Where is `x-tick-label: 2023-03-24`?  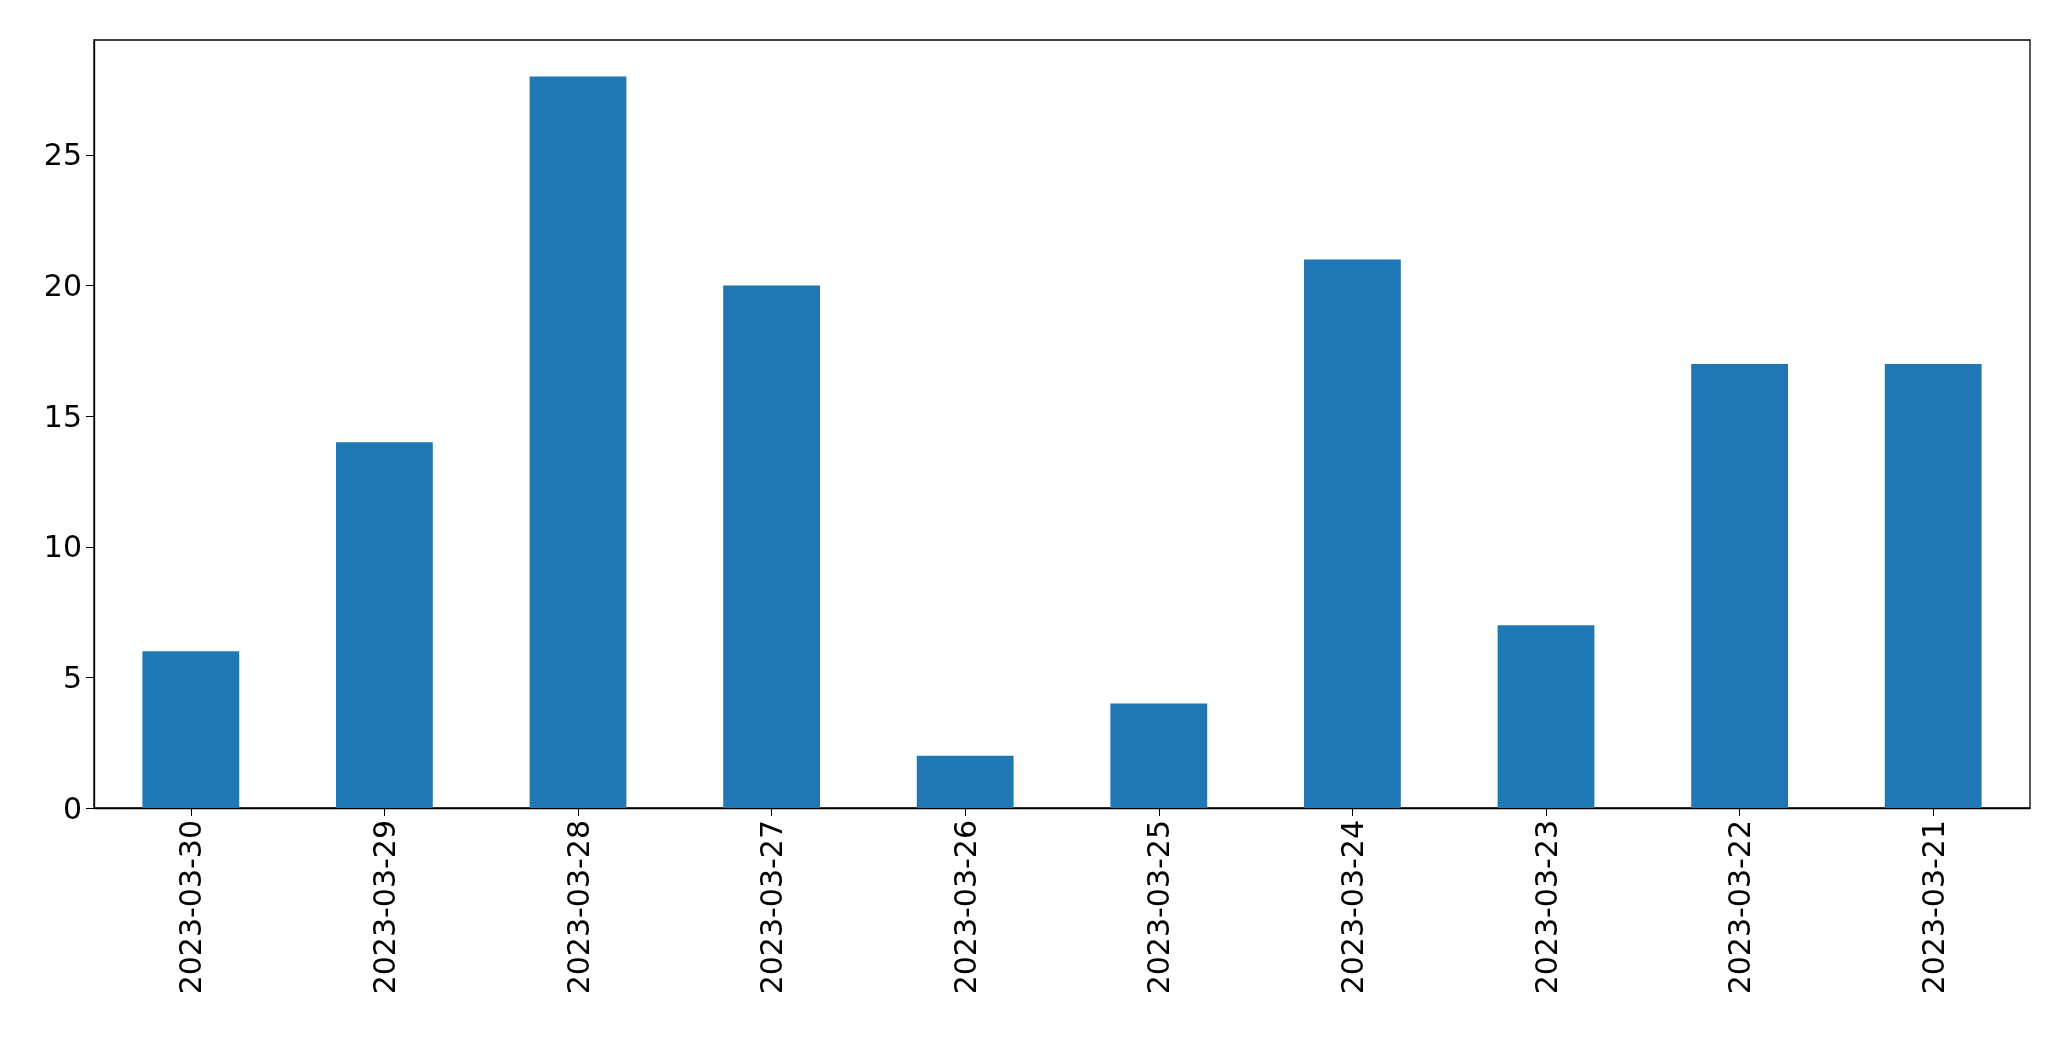 x-tick-label: 2023-03-24 is located at coordinates (1352, 907).